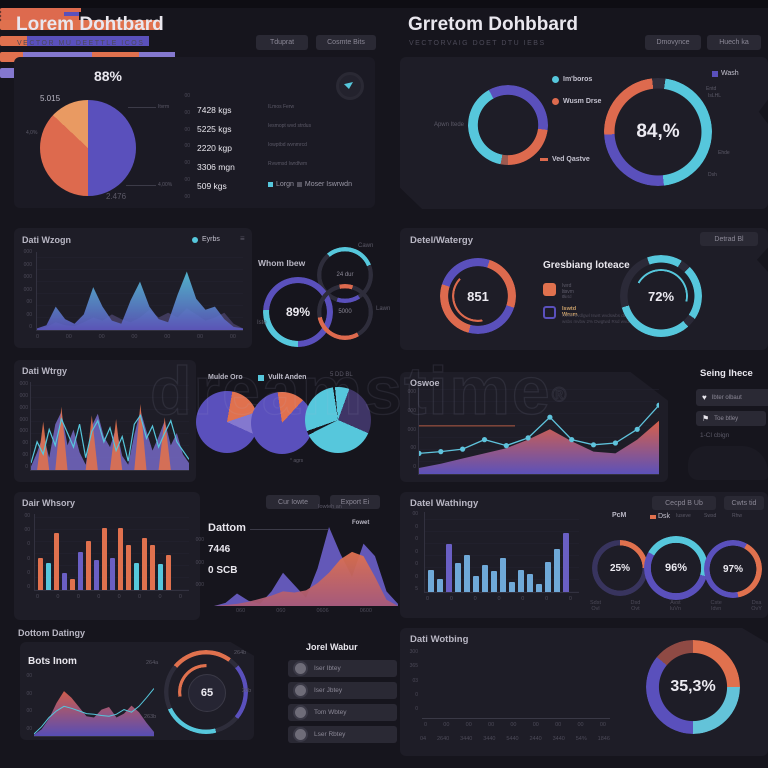  I want to click on legend-swatch-orange, so click(653, 516).